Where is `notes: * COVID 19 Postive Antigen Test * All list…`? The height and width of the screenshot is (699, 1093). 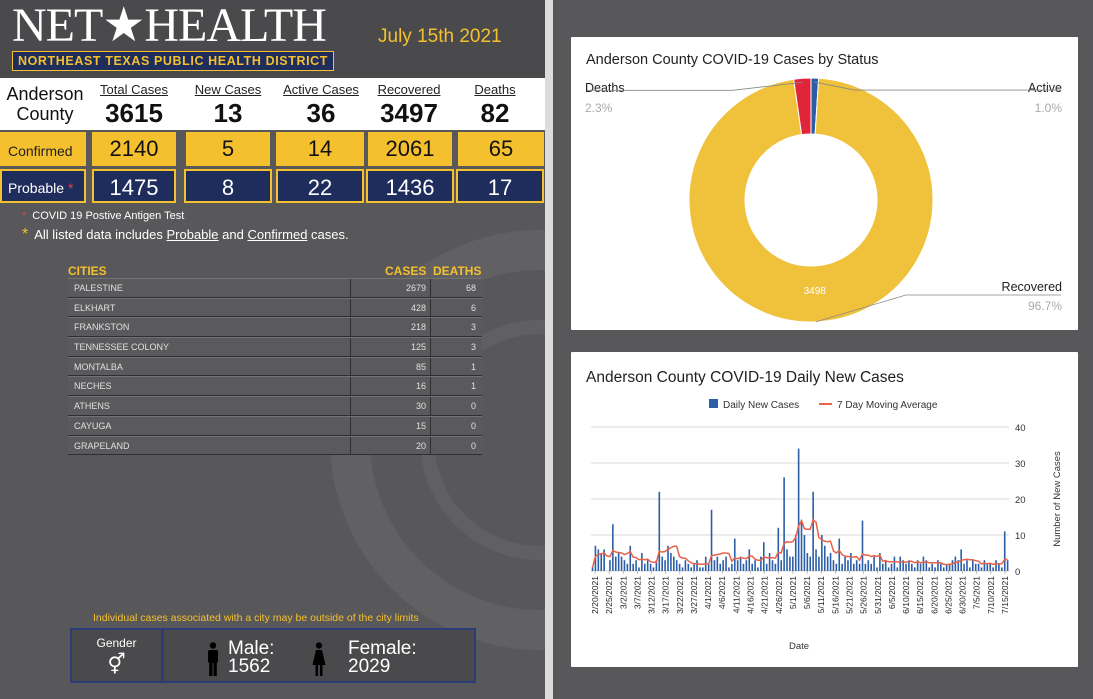
notes: * COVID 19 Postive Antigen Test * All list… is located at coordinates (185, 227).